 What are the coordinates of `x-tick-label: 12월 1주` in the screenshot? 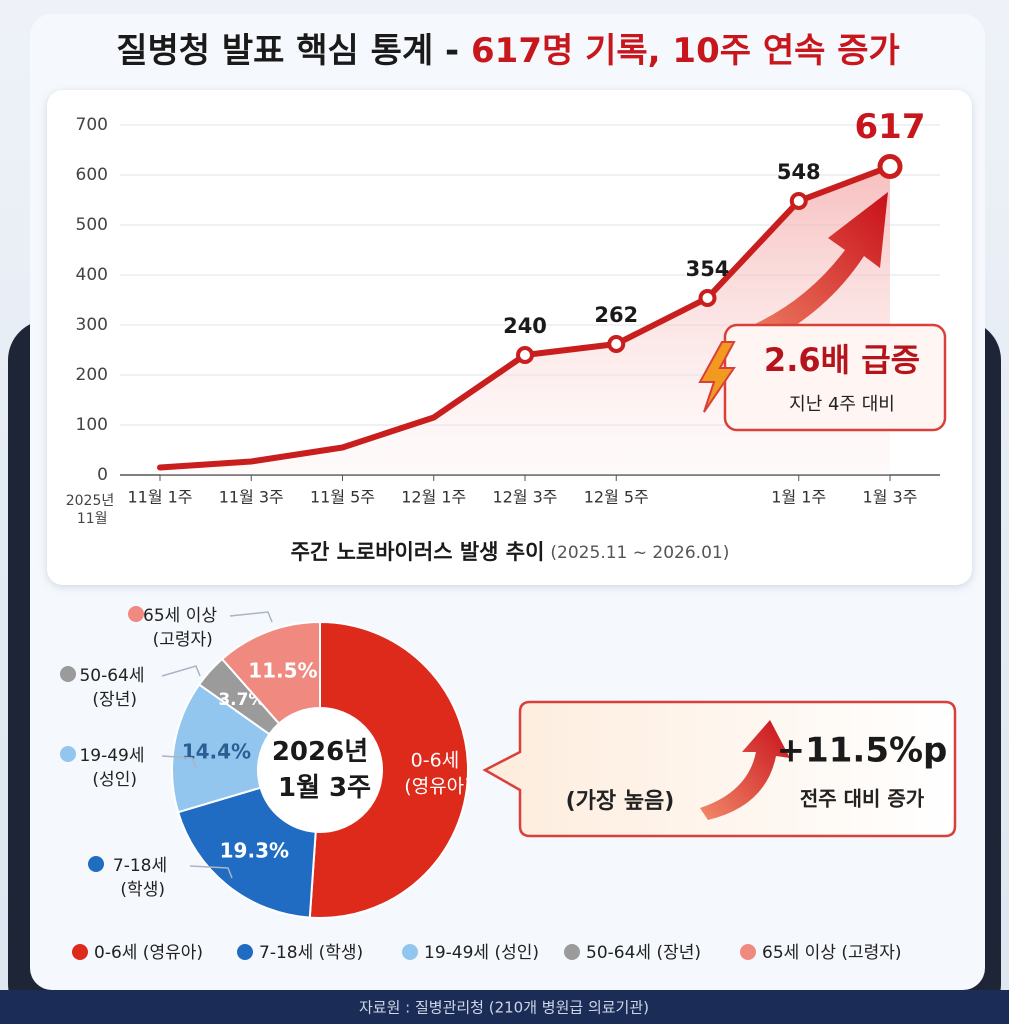 It's located at (433, 497).